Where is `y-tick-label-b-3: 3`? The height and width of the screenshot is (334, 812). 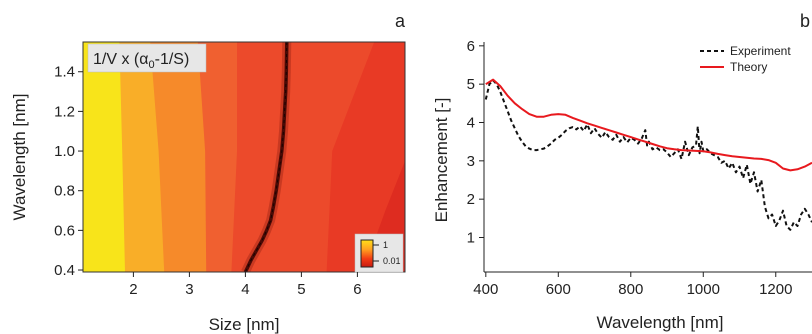
y-tick-label-b-3: 3 is located at coordinates (471, 161).